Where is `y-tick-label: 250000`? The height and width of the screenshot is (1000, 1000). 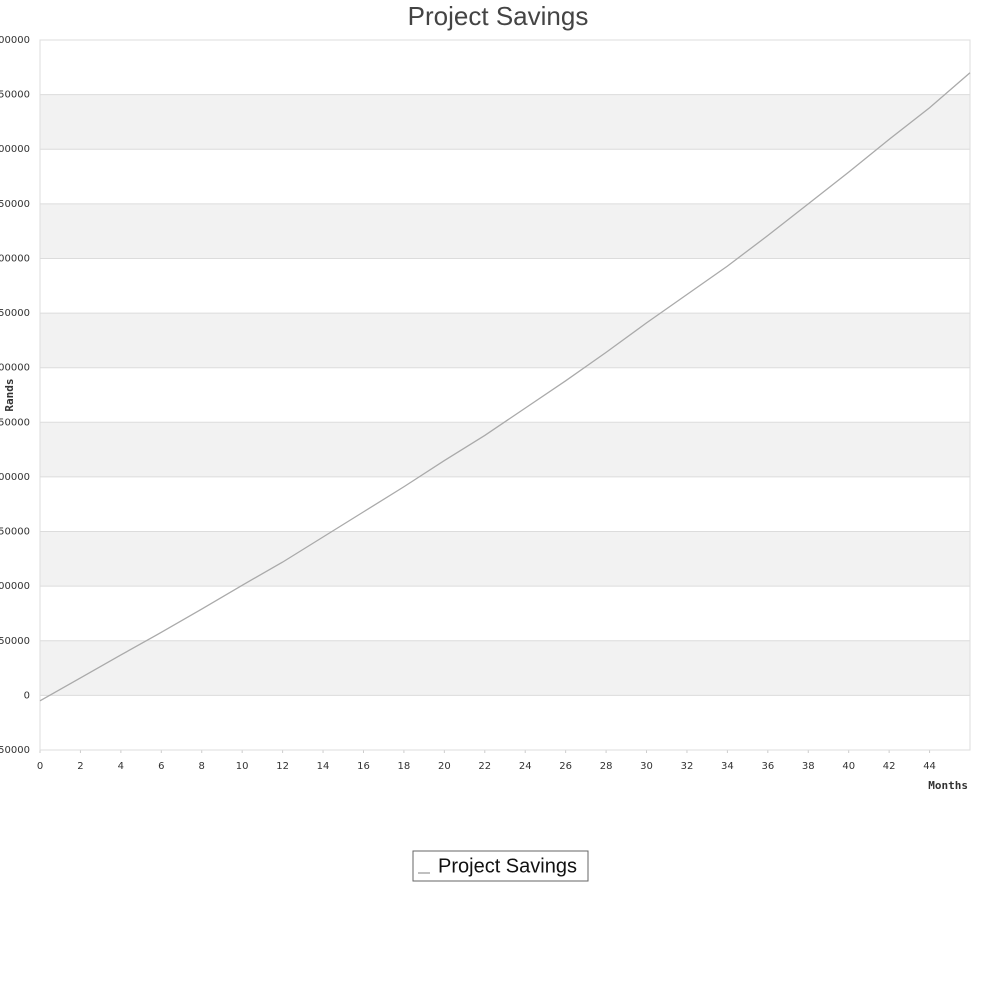
y-tick-label: 250000 is located at coordinates (15, 422).